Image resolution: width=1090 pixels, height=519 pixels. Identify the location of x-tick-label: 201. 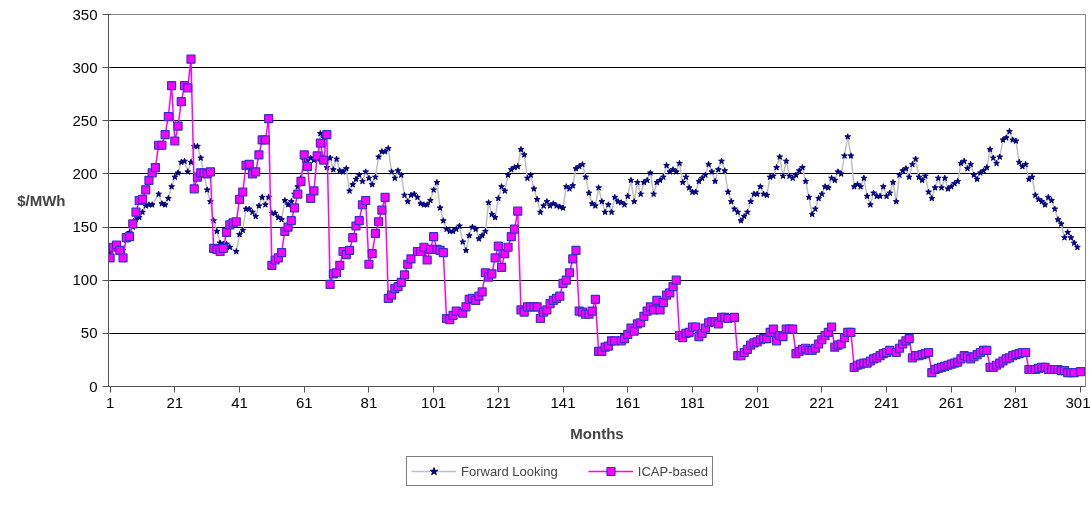
(757, 402).